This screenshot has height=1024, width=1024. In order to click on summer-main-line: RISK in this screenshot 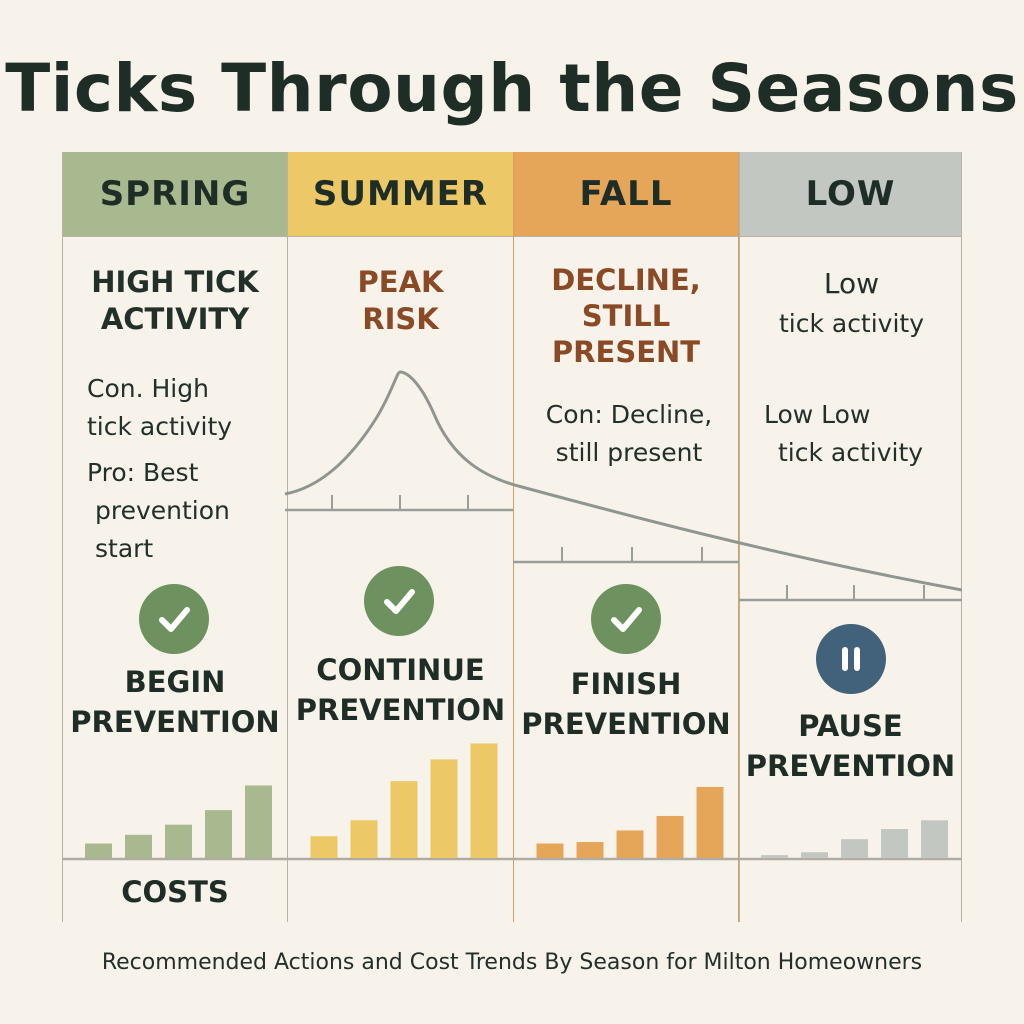, I will do `click(400, 319)`.